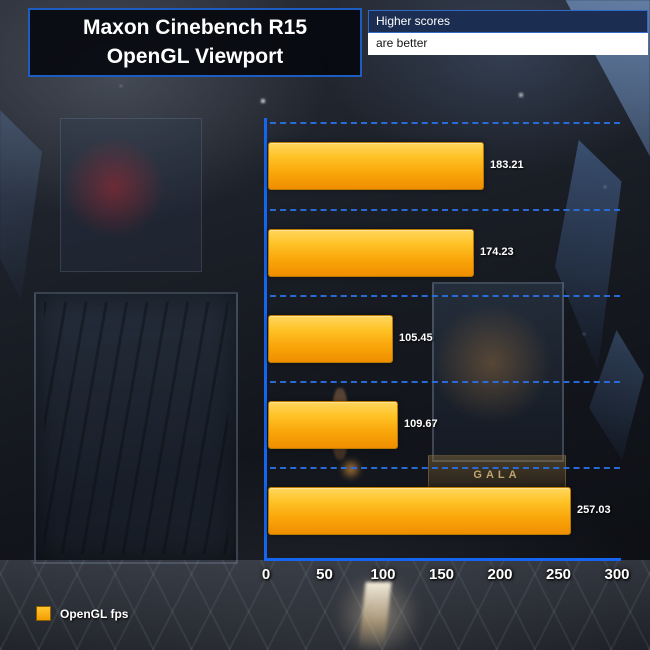  I want to click on x-tick-label: 0, so click(266, 574).